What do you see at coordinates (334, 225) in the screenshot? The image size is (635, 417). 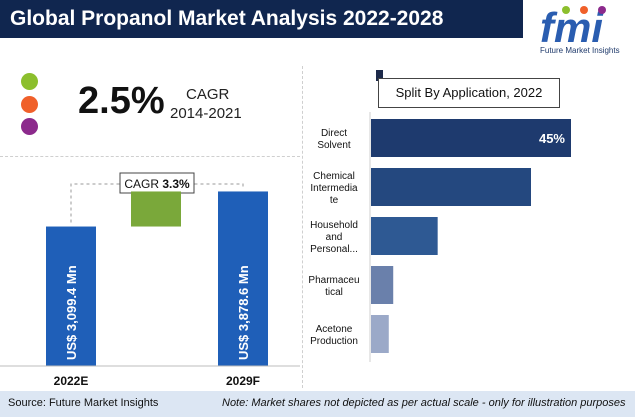 I see `split-category-label-line: Household` at bounding box center [334, 225].